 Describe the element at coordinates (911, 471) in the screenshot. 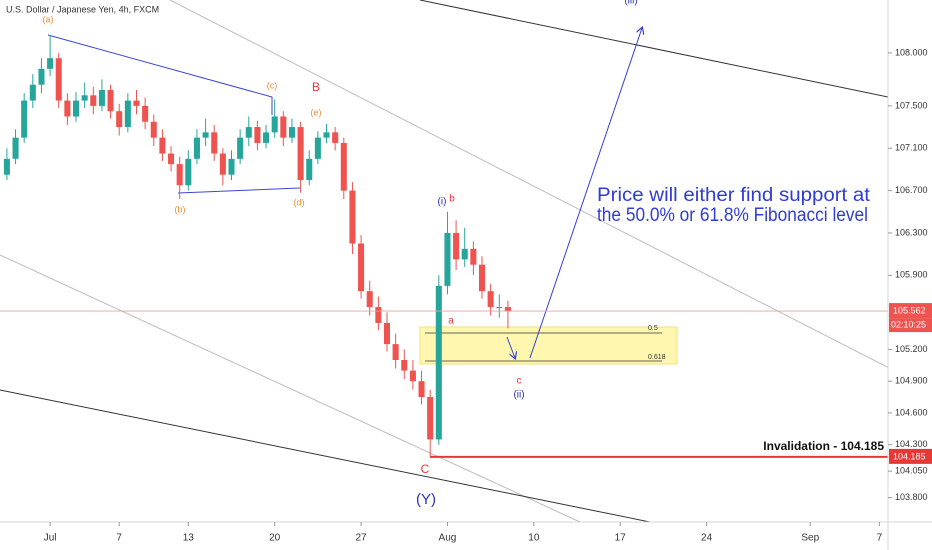

I see `y-tick-label: 104.050` at that location.